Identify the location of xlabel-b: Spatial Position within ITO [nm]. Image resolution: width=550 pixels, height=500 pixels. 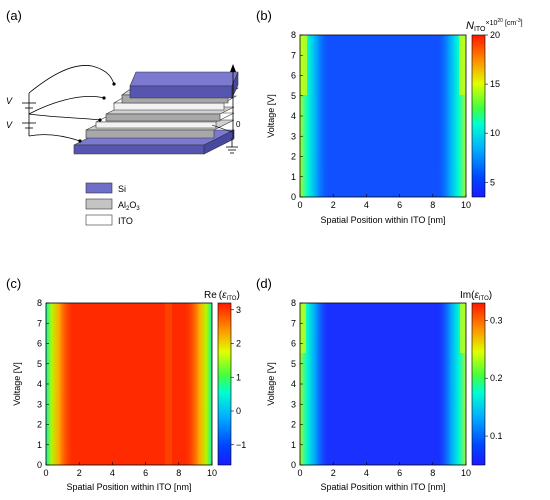
(383, 220).